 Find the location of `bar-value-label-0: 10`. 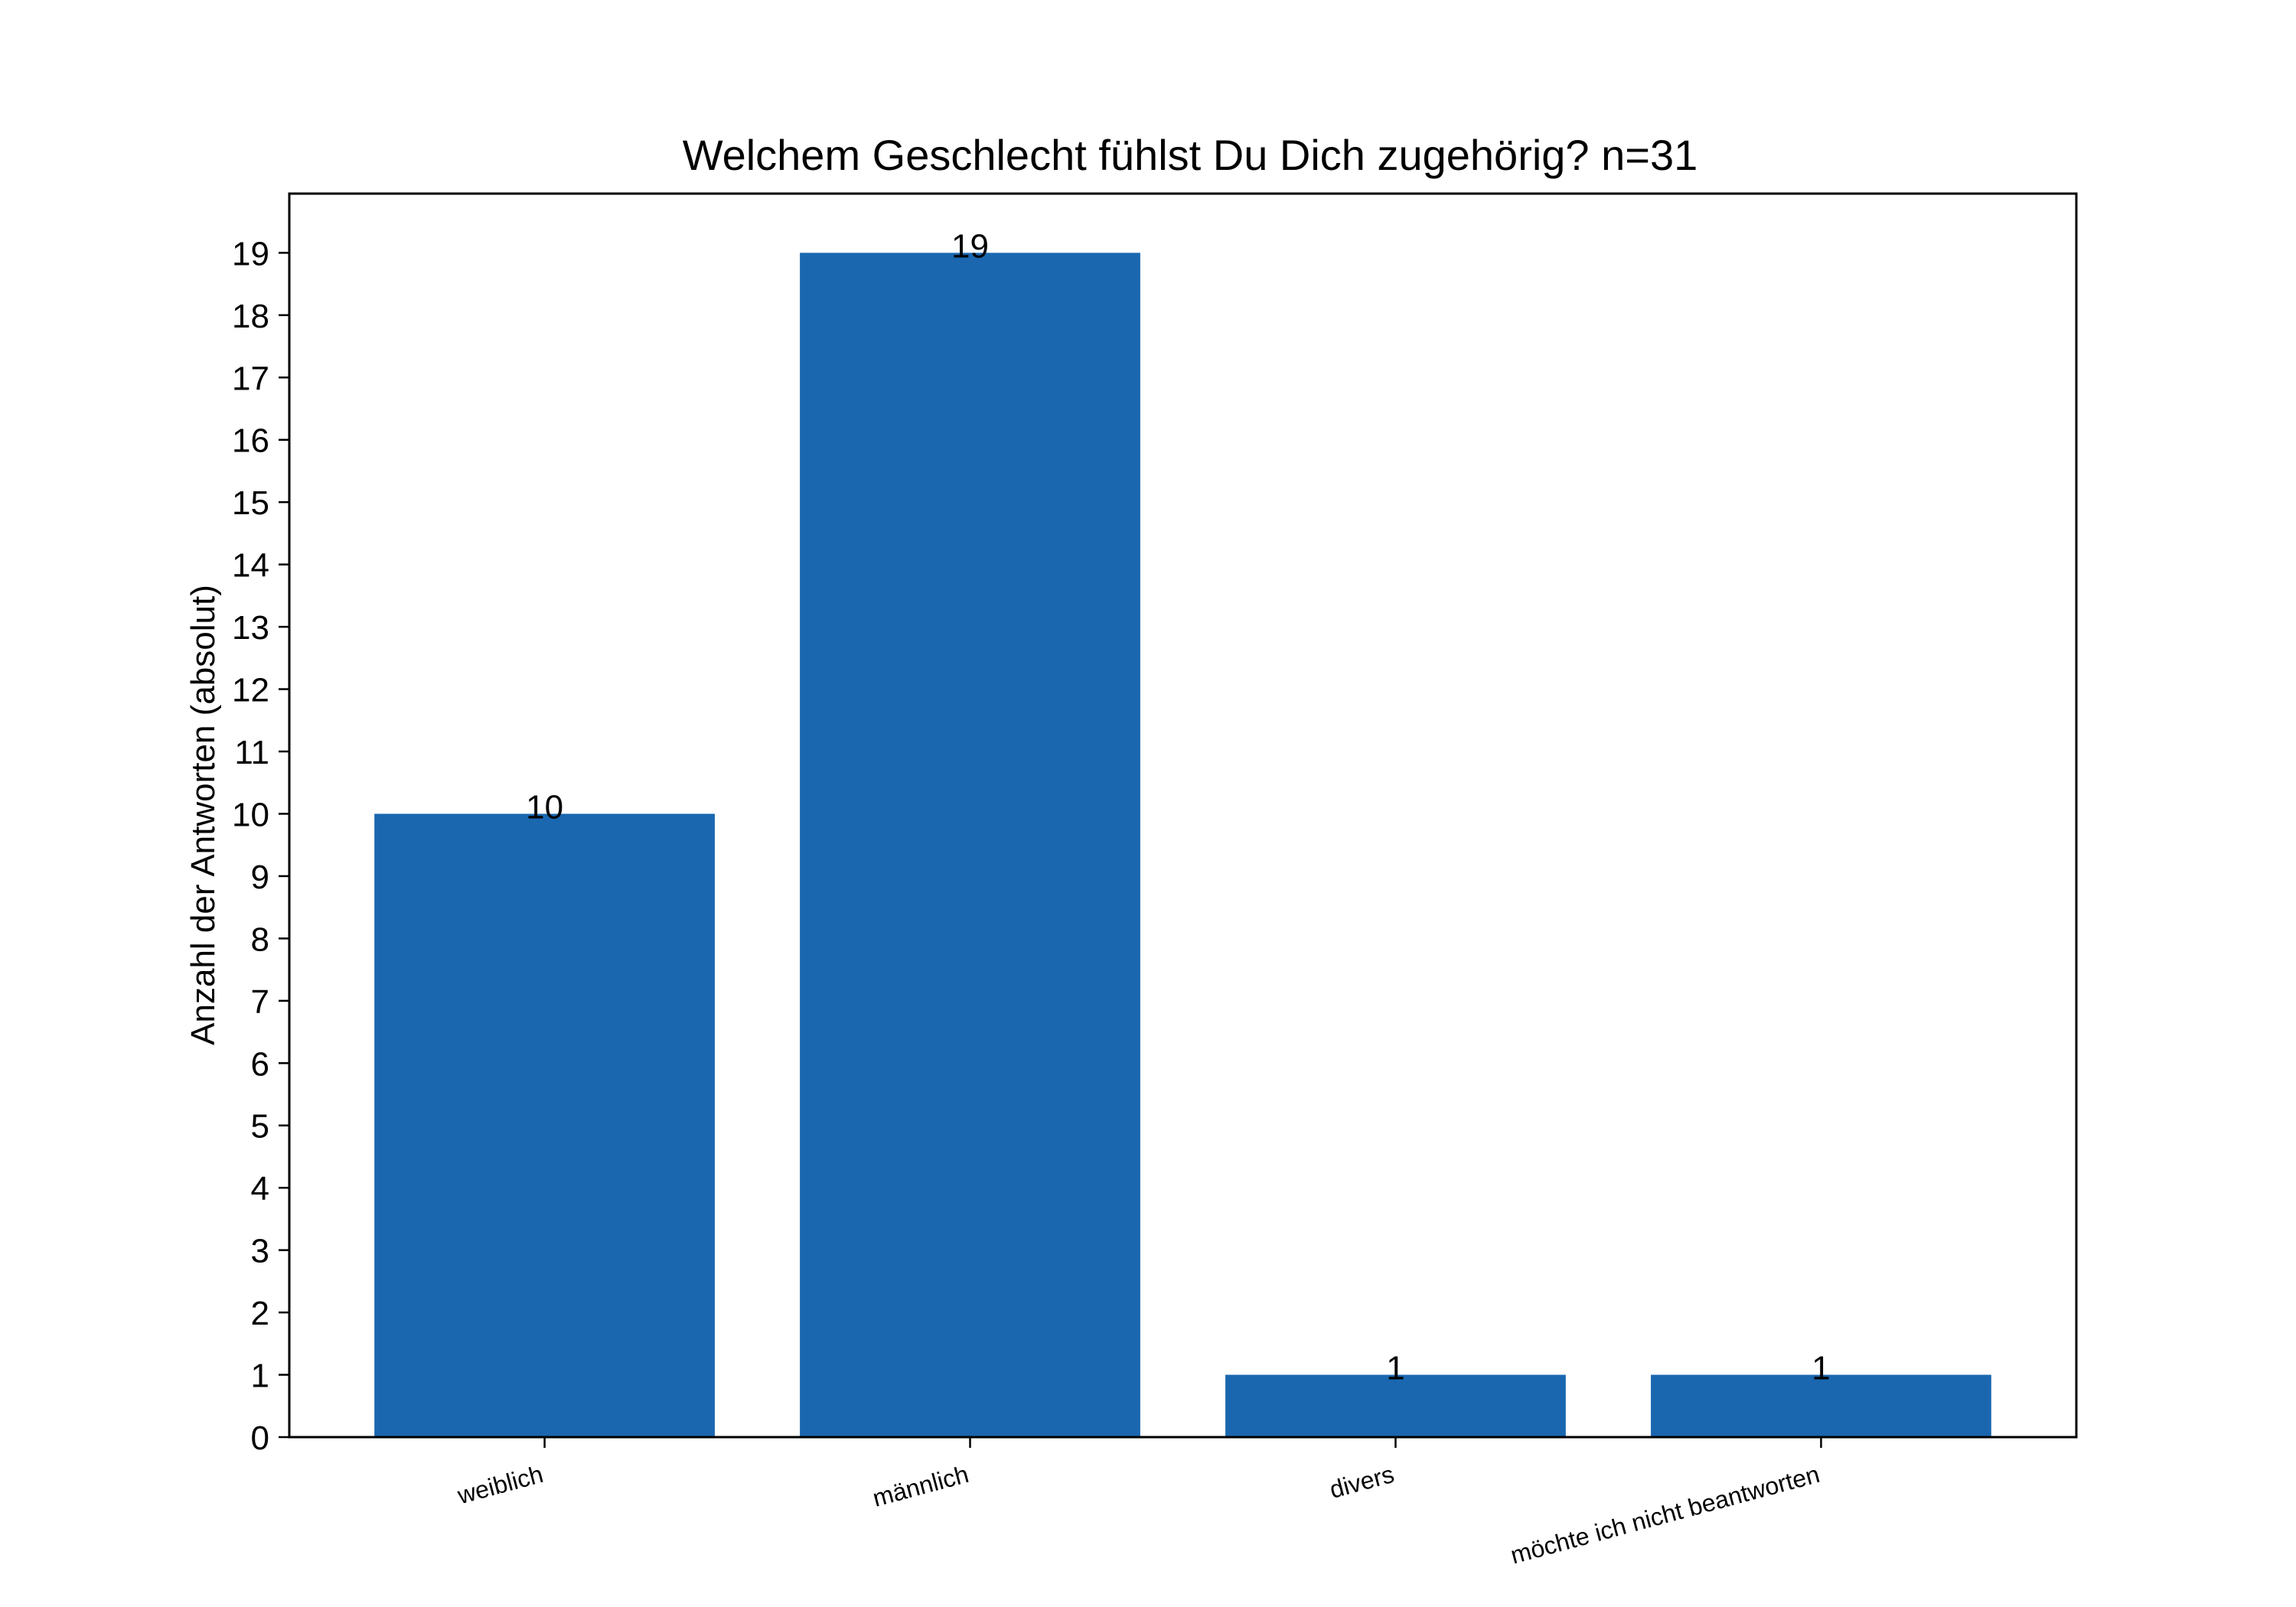

bar-value-label-0: 10 is located at coordinates (544, 807).